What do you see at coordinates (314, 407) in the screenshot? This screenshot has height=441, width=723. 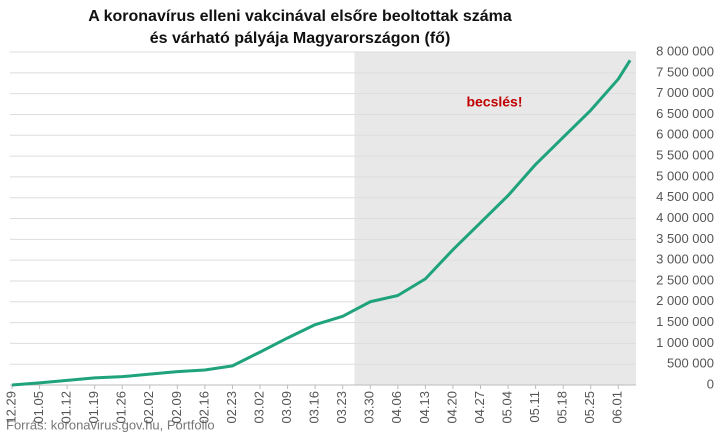 I see `x-tick-label: 03.16` at bounding box center [314, 407].